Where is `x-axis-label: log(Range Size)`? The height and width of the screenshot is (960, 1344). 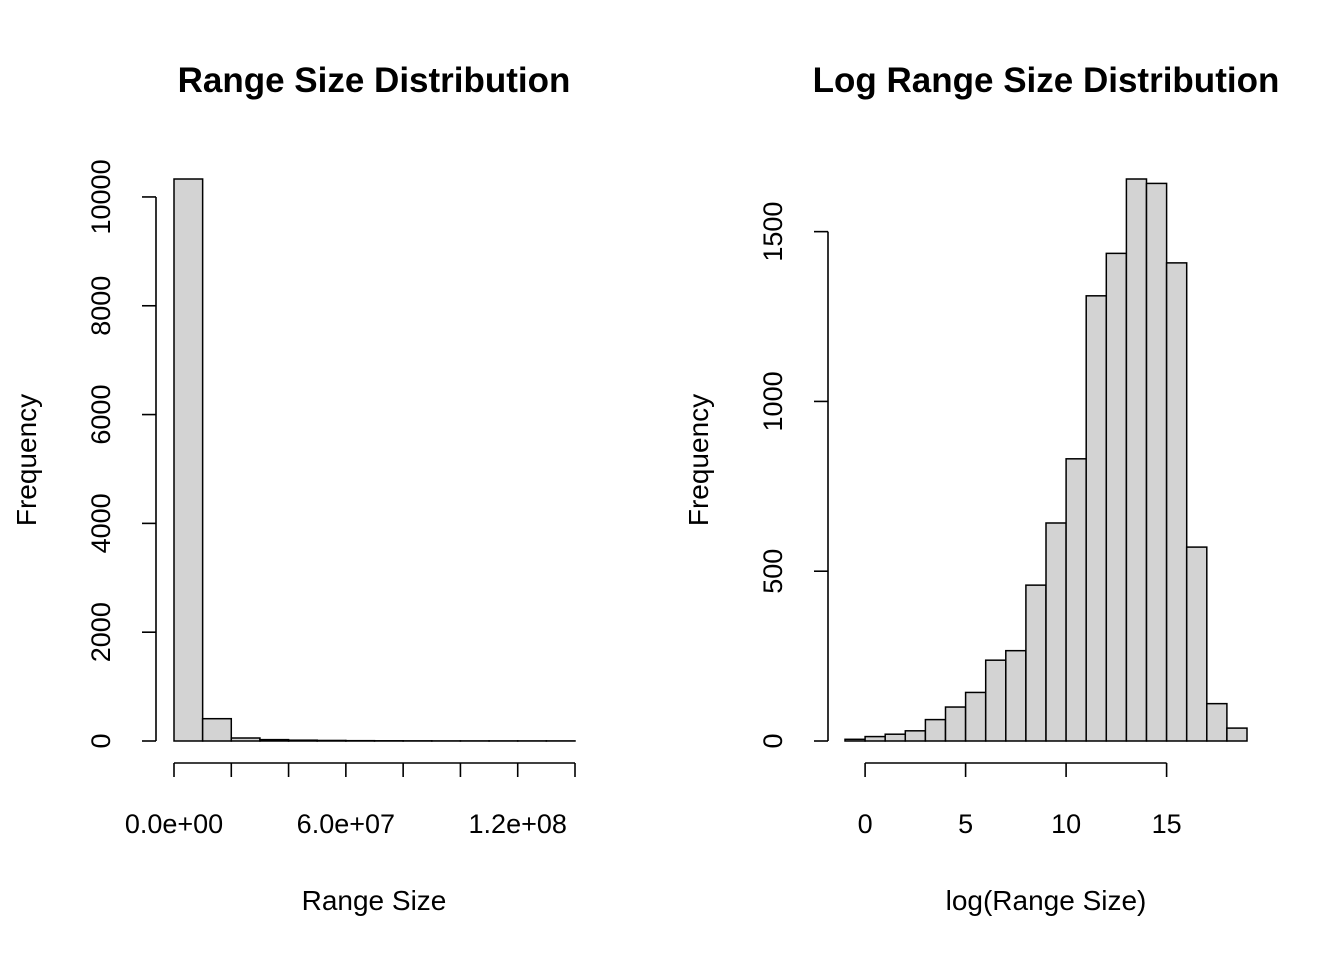 x-axis-label: log(Range Size) is located at coordinates (1046, 900).